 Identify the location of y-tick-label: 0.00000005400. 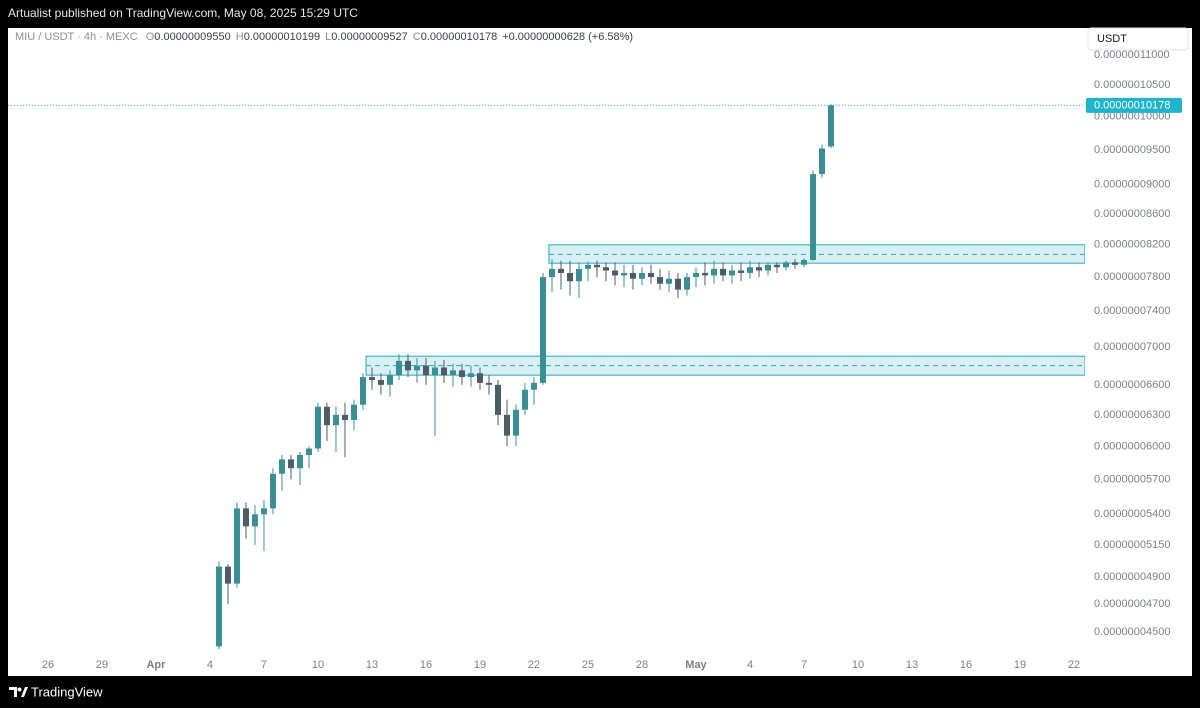
(1132, 514).